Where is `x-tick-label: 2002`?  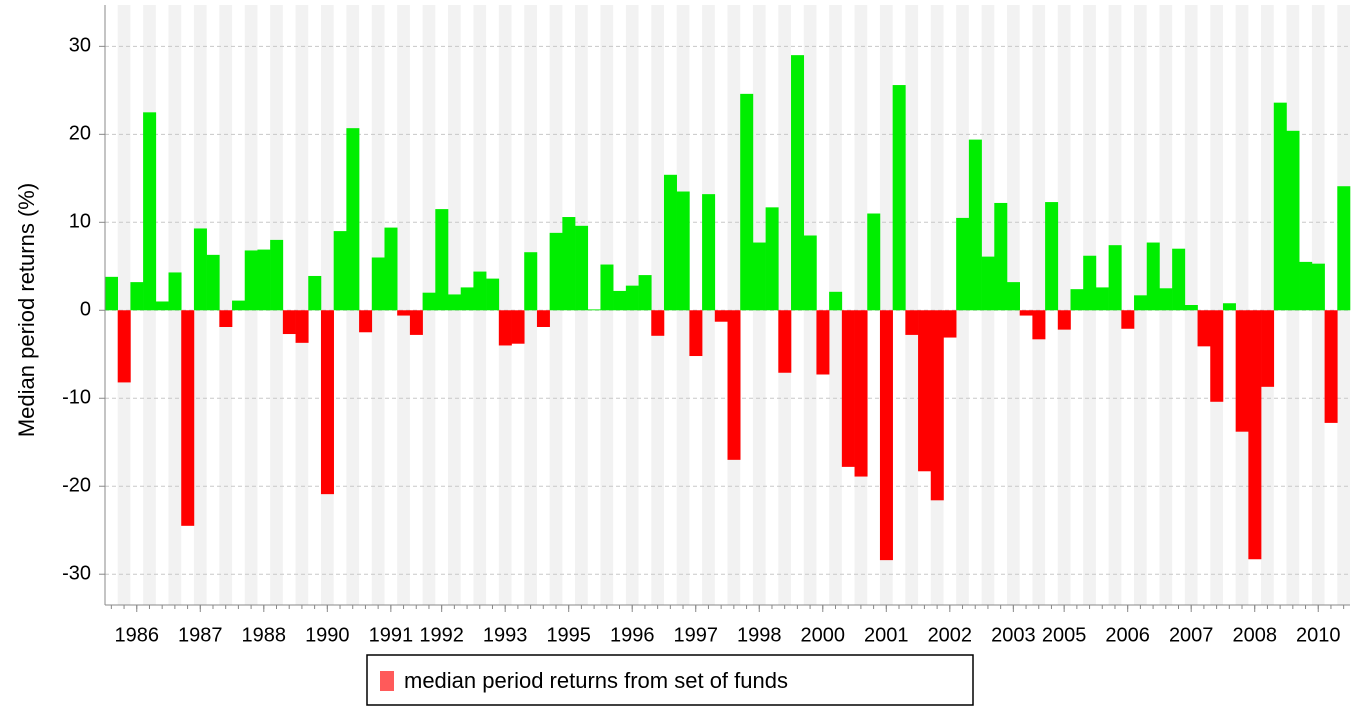 x-tick-label: 2002 is located at coordinates (950, 635).